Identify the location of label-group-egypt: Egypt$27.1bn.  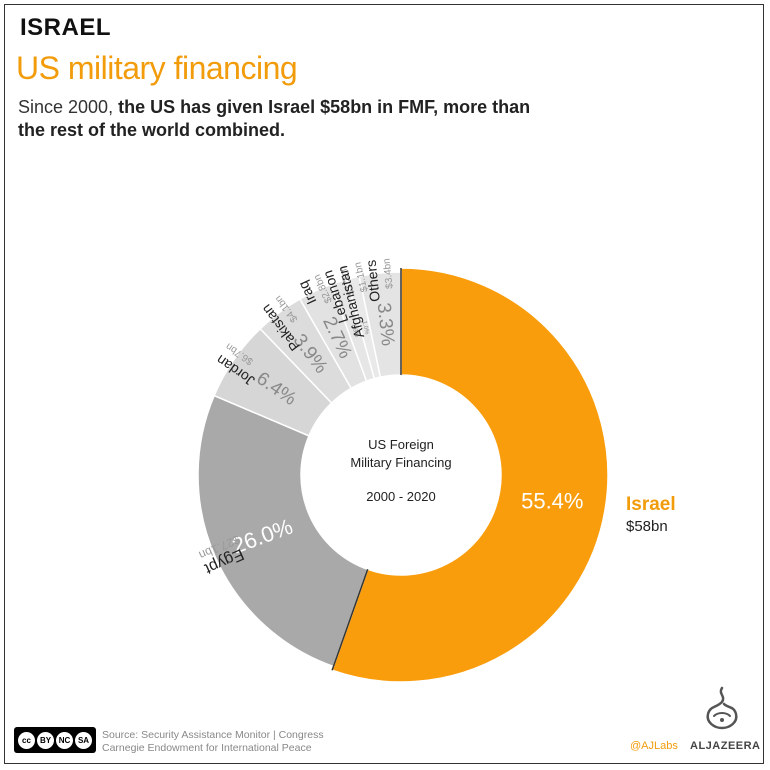
(222, 554).